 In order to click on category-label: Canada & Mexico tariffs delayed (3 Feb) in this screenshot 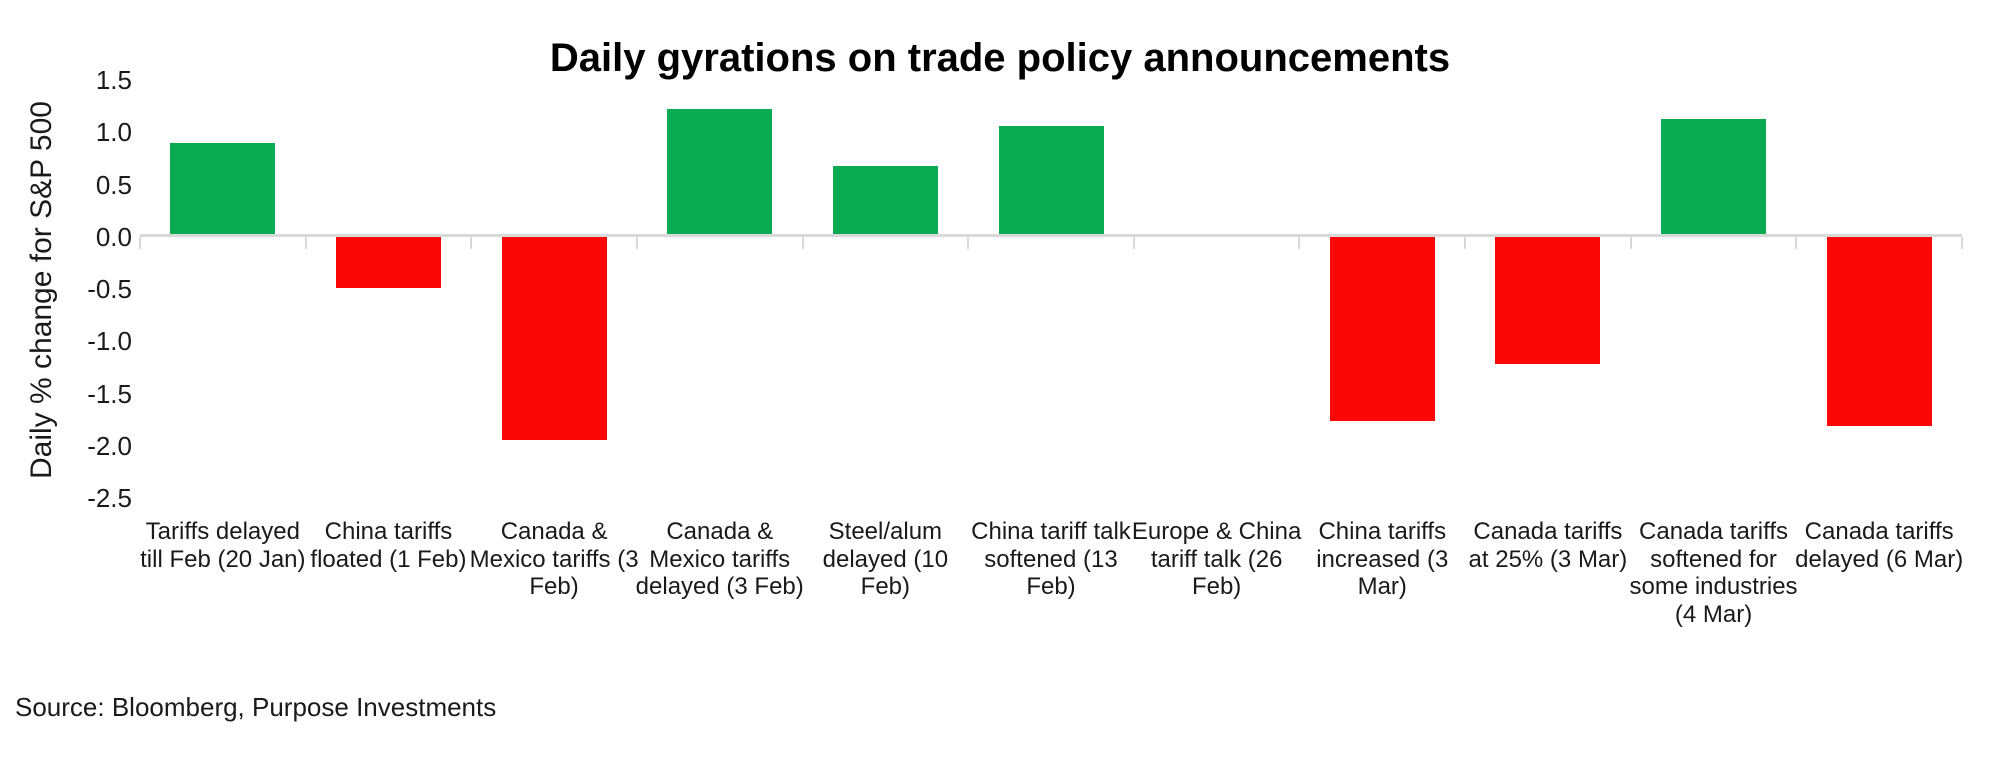, I will do `click(719, 559)`.